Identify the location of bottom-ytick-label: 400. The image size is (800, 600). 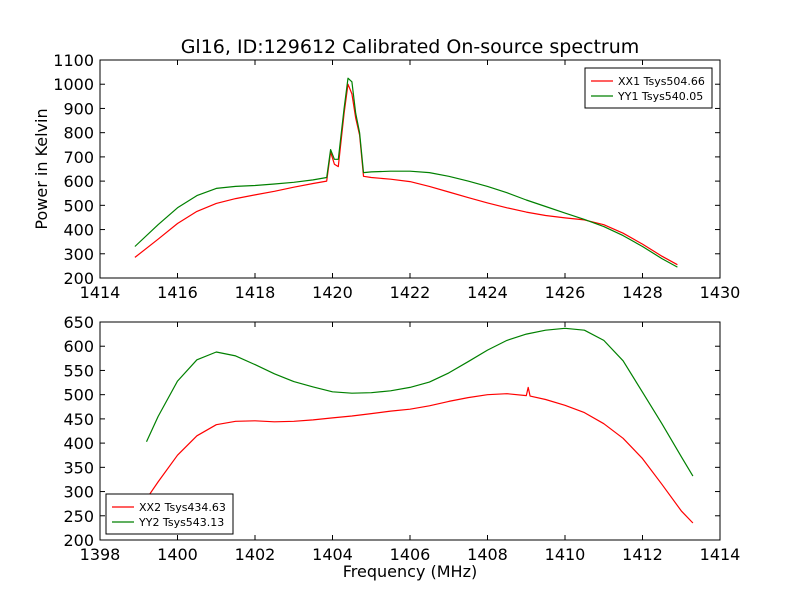
(78, 443).